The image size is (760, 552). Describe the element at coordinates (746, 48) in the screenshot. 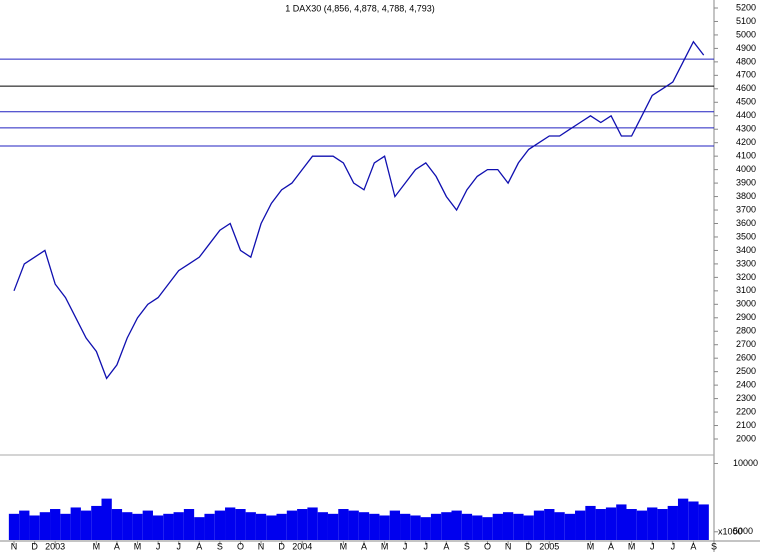

I see `y-tick-label: 4900` at that location.